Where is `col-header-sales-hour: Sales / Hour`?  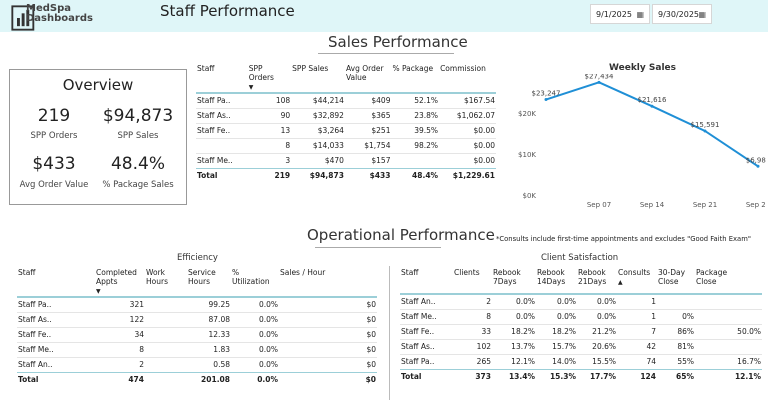
col-header-sales-hour: Sales / Hour is located at coordinates (328, 282).